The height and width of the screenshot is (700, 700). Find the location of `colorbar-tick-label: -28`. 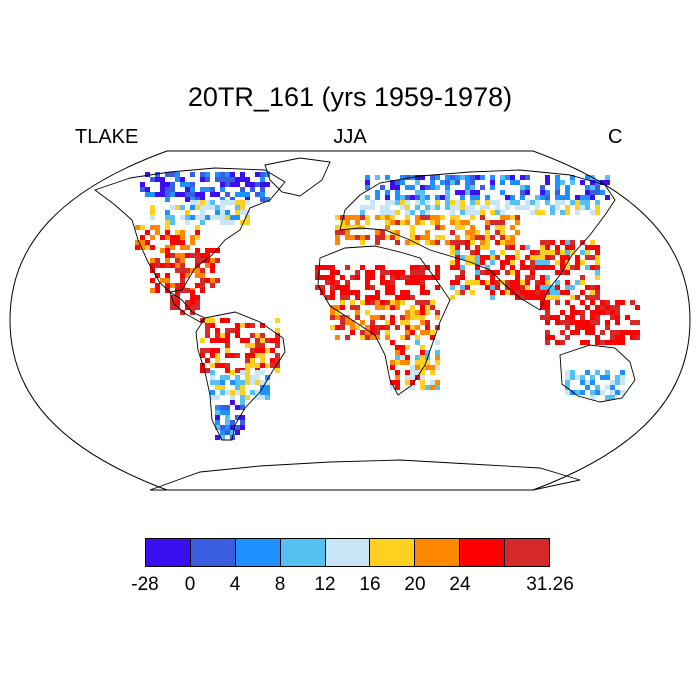

colorbar-tick-label: -28 is located at coordinates (145, 584).